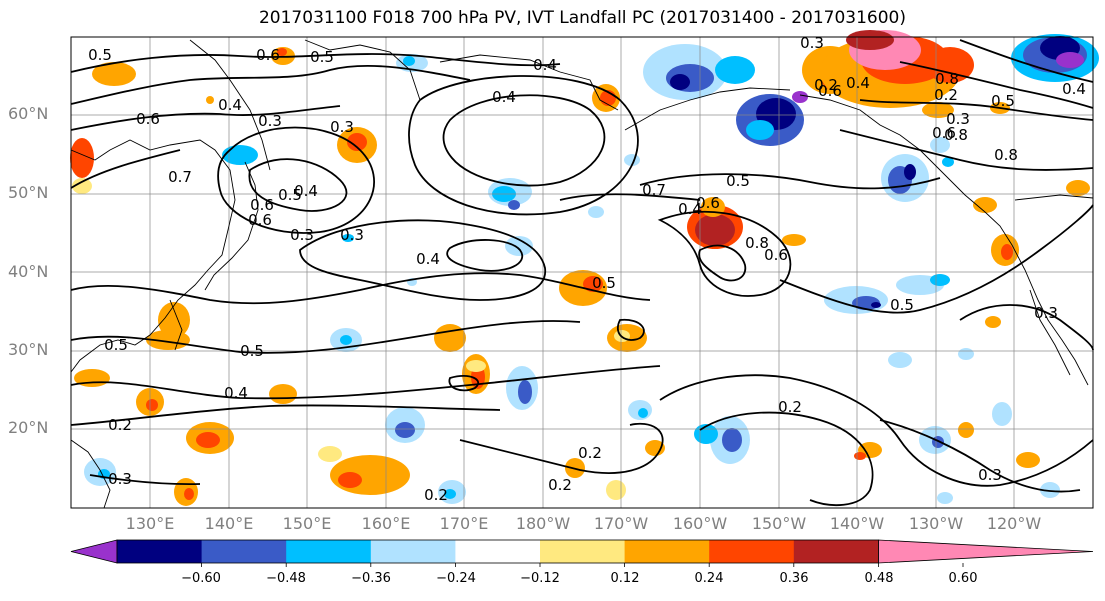 The height and width of the screenshot is (601, 1105). Describe the element at coordinates (779, 523) in the screenshot. I see `lon-label-150w: 150°W` at that location.